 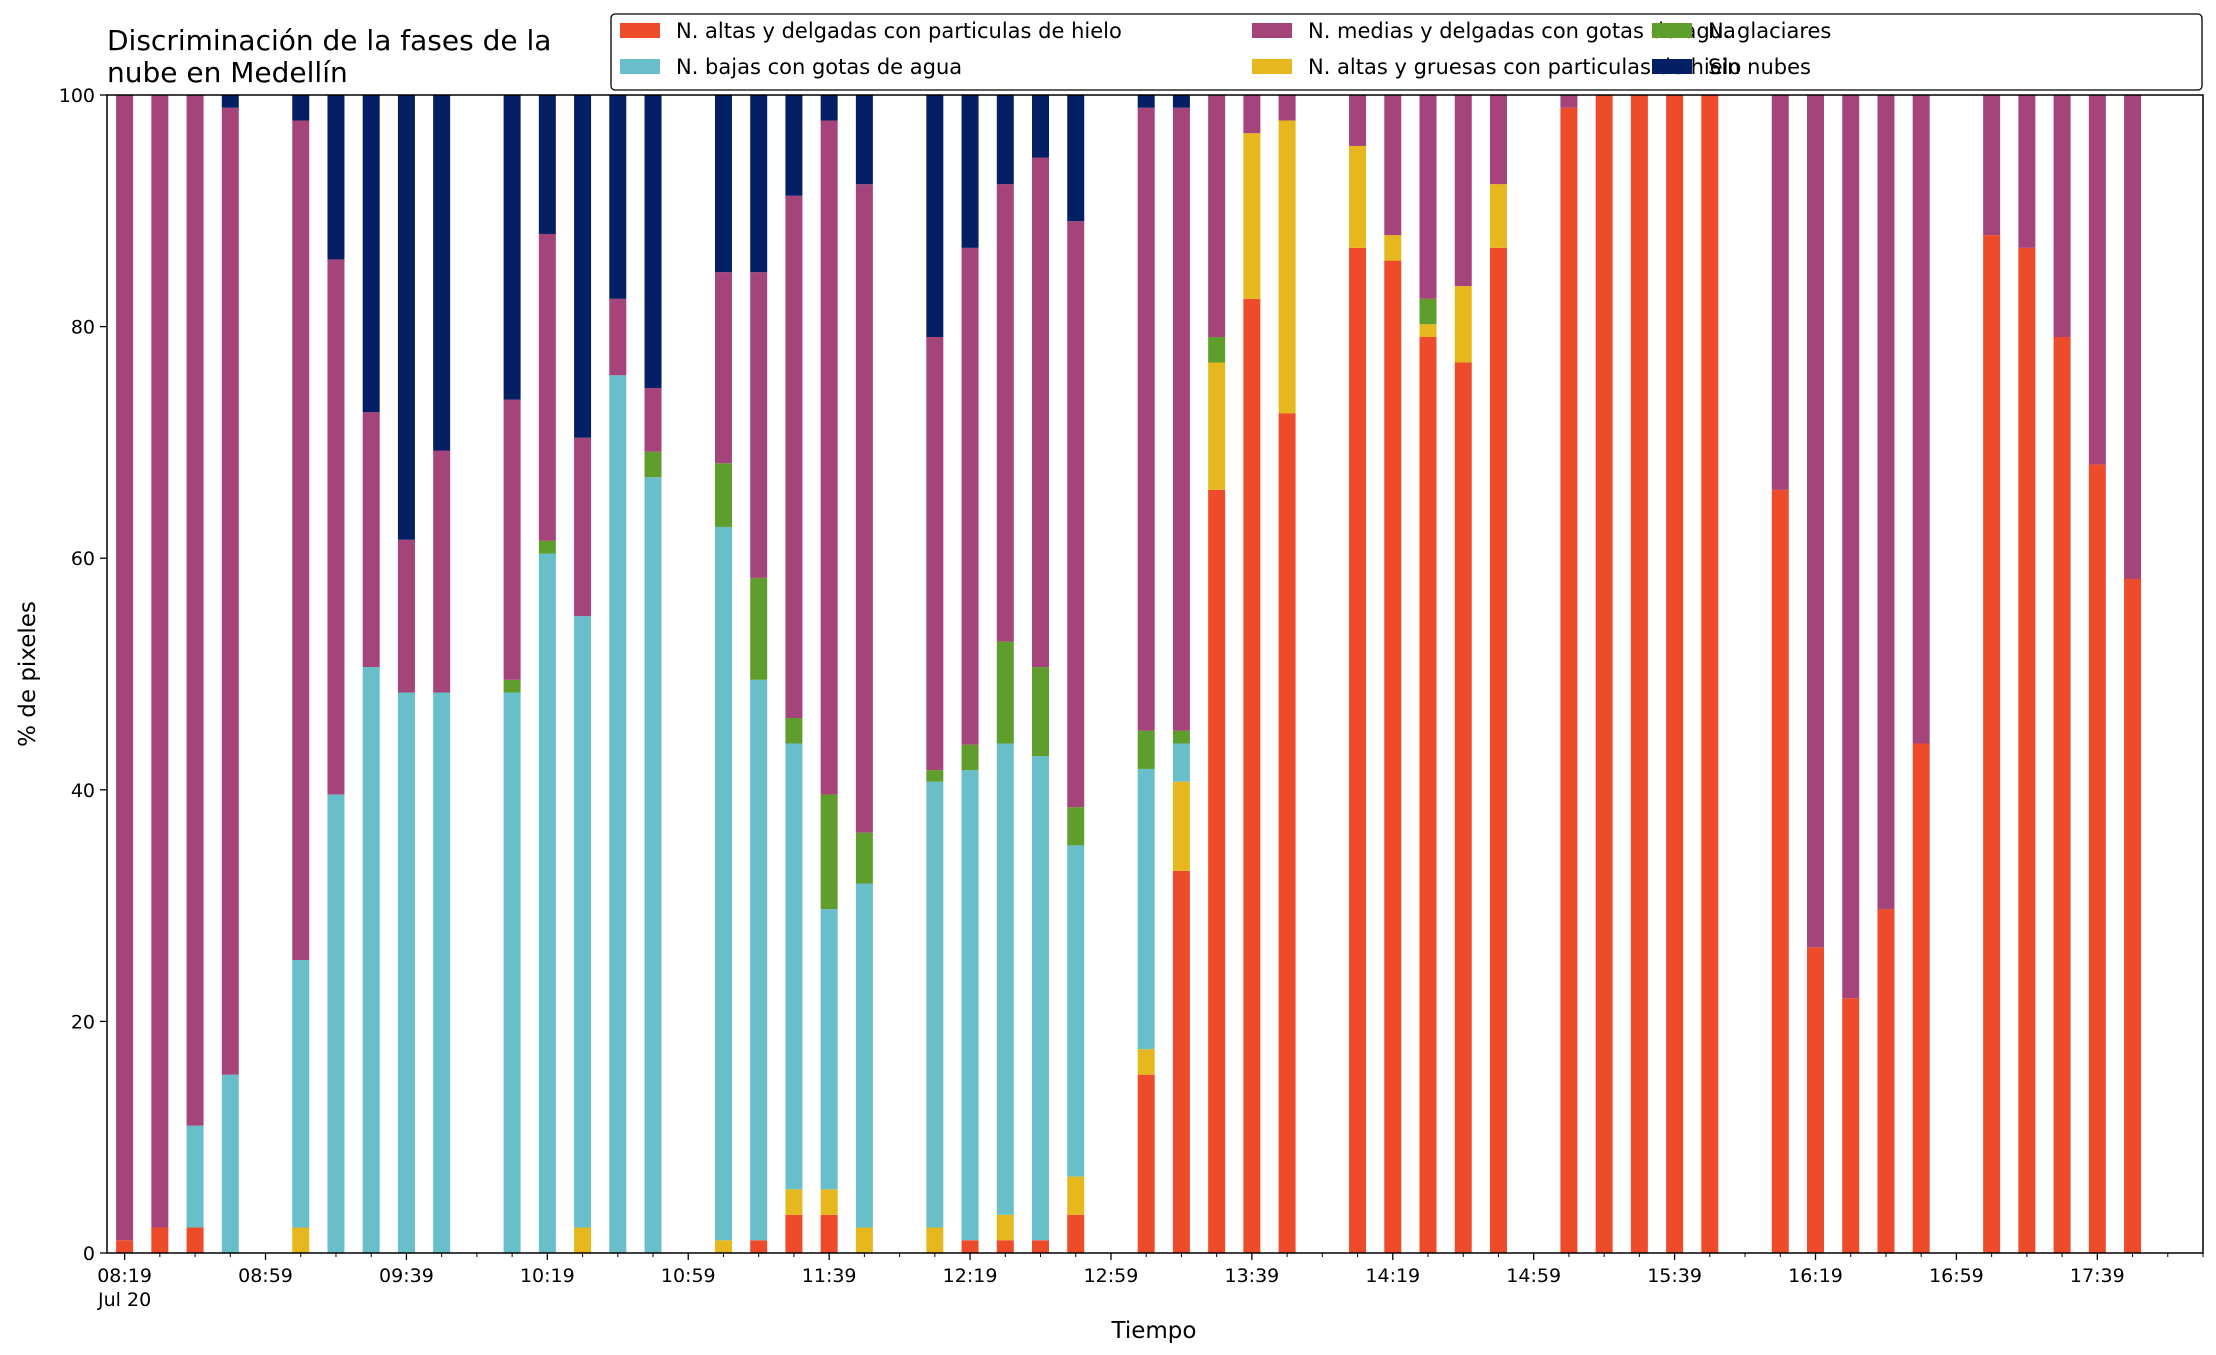 What do you see at coordinates (77, 96) in the screenshot?
I see `y-tick-label-100: 100` at bounding box center [77, 96].